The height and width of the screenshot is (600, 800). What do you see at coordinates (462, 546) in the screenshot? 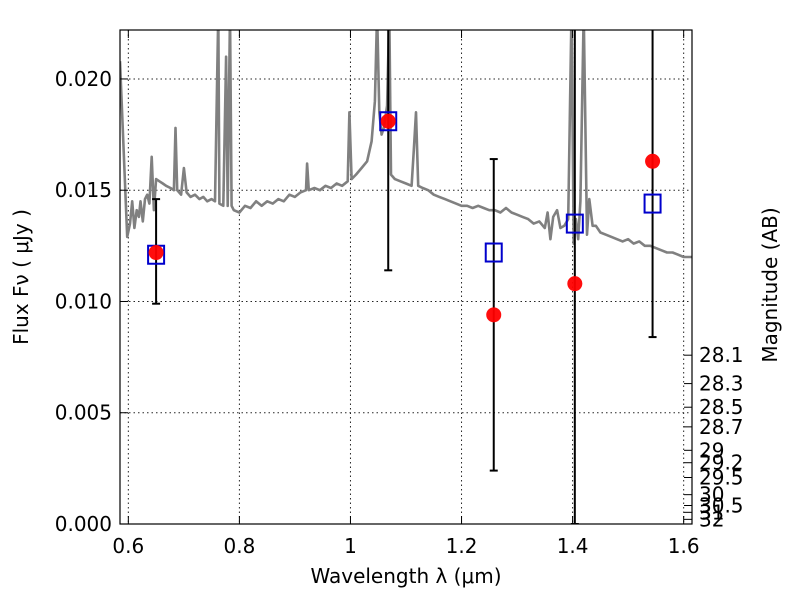
I see `x-tick-label: 1.2` at bounding box center [462, 546].